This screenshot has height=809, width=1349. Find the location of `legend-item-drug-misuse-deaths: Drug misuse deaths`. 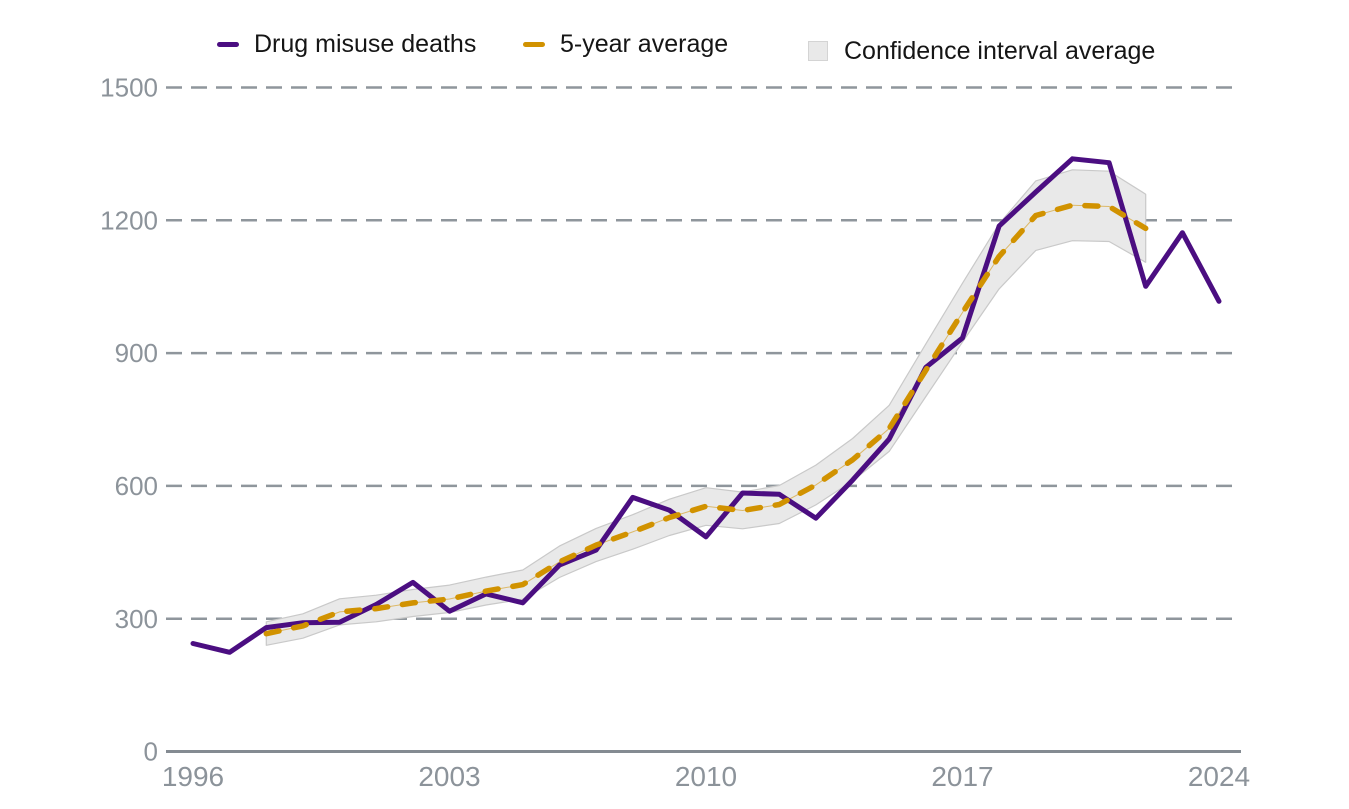

legend-item-drug-misuse-deaths: Drug misuse deaths is located at coordinates (346, 44).